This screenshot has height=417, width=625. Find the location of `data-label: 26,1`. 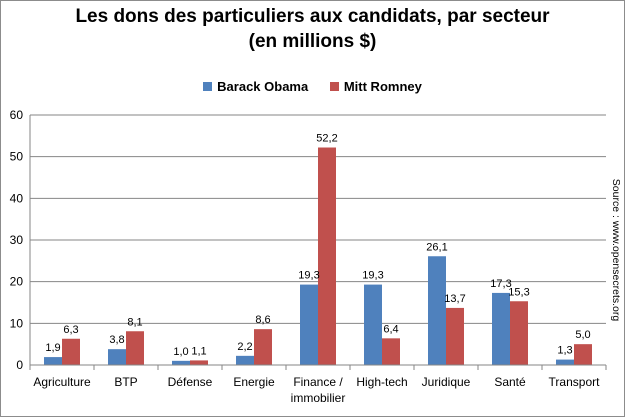

data-label: 26,1 is located at coordinates (436, 247).